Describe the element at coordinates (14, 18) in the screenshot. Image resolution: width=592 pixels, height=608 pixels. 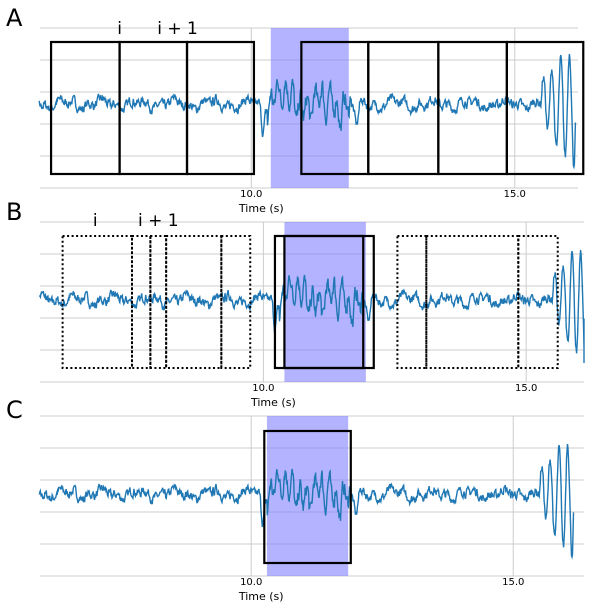
I see `panel-letter: A` at that location.